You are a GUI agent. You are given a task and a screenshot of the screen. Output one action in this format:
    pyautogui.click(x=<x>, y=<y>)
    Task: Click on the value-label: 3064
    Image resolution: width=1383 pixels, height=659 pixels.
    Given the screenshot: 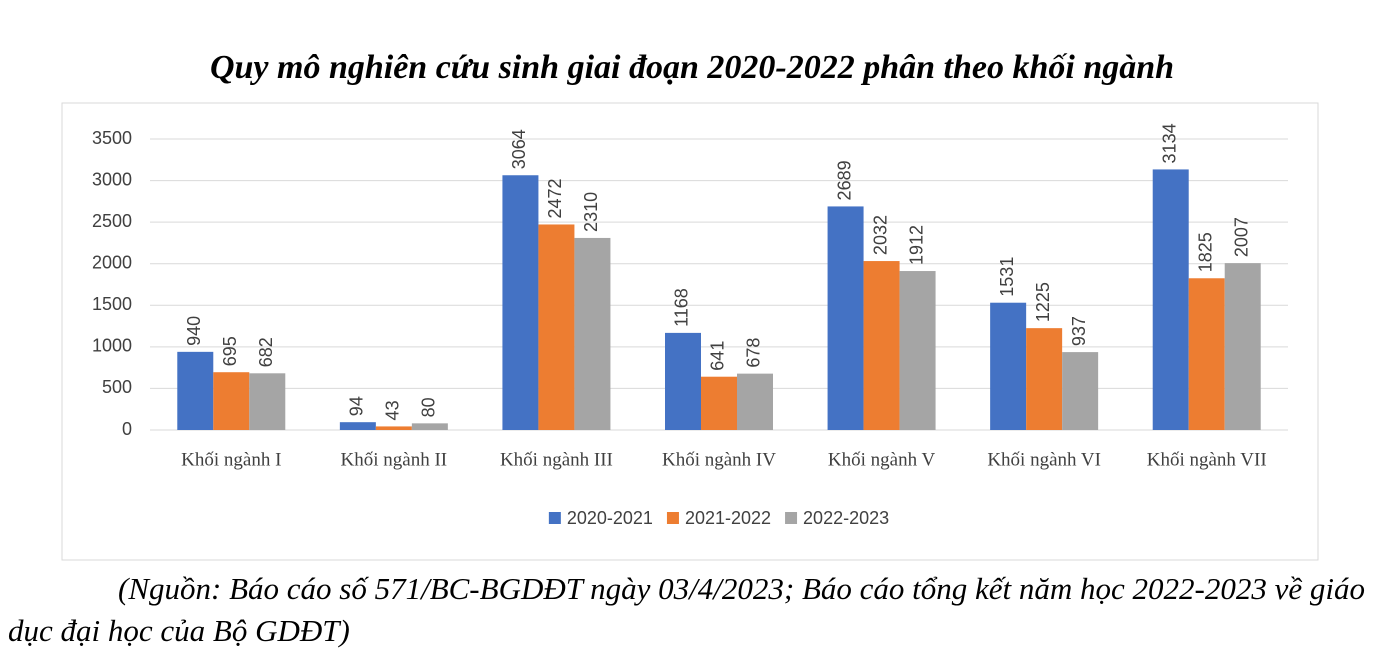 What is the action you would take?
    pyautogui.click(x=519, y=149)
    